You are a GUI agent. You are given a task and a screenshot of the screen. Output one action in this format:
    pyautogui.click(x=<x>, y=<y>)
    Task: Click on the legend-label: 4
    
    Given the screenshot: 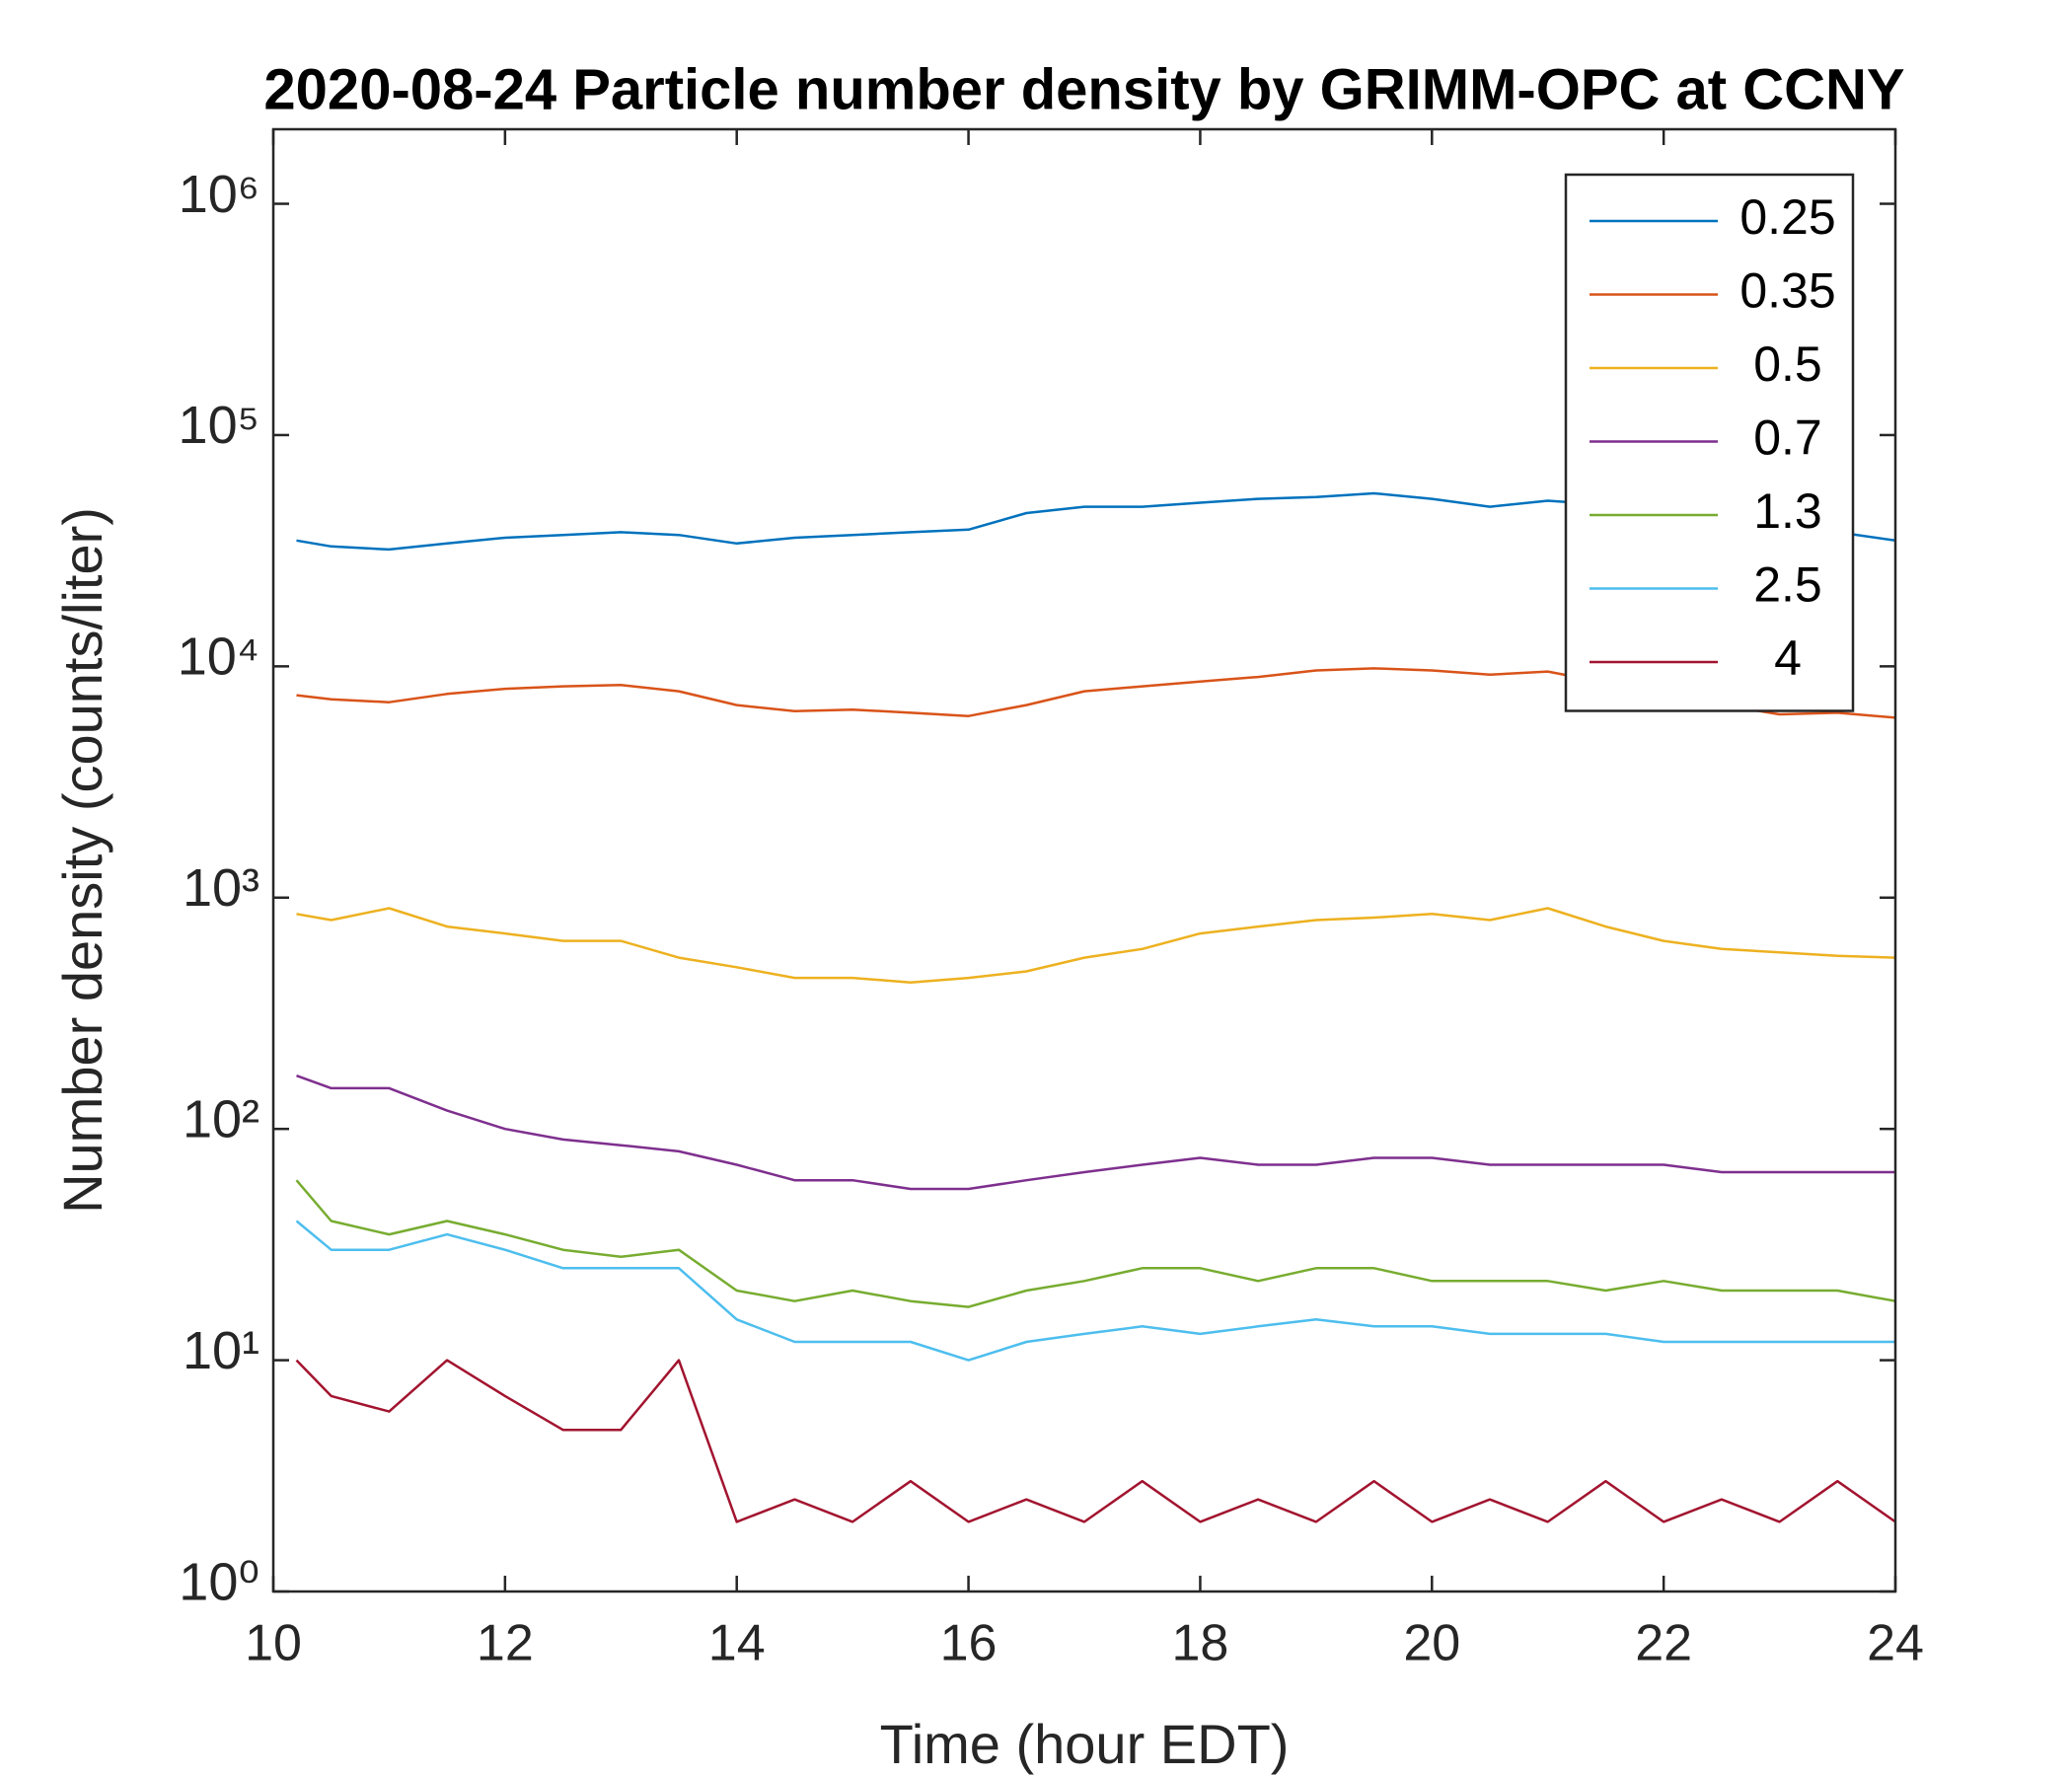 What is the action you would take?
    pyautogui.click(x=1788, y=658)
    